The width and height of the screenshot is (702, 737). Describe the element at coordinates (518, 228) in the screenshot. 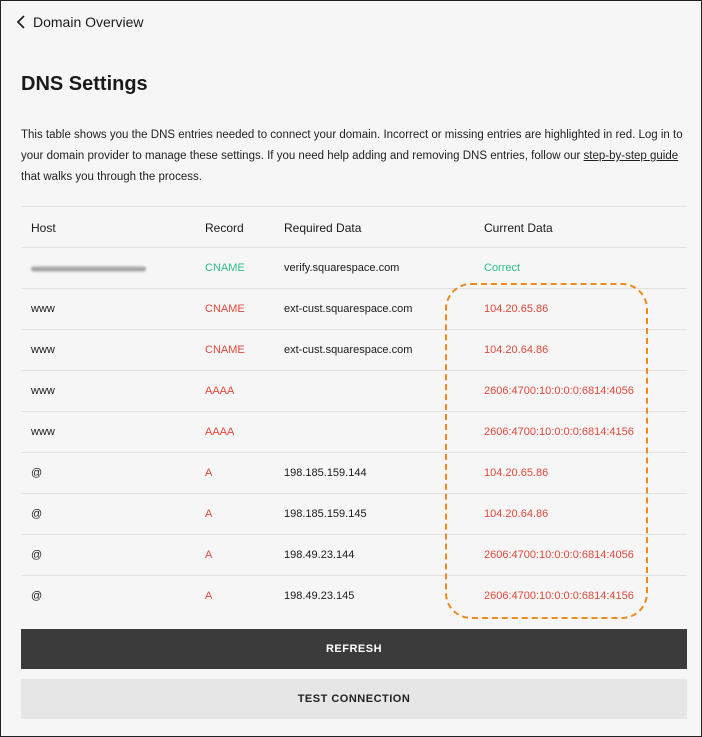

I see `header-current: Current Data` at that location.